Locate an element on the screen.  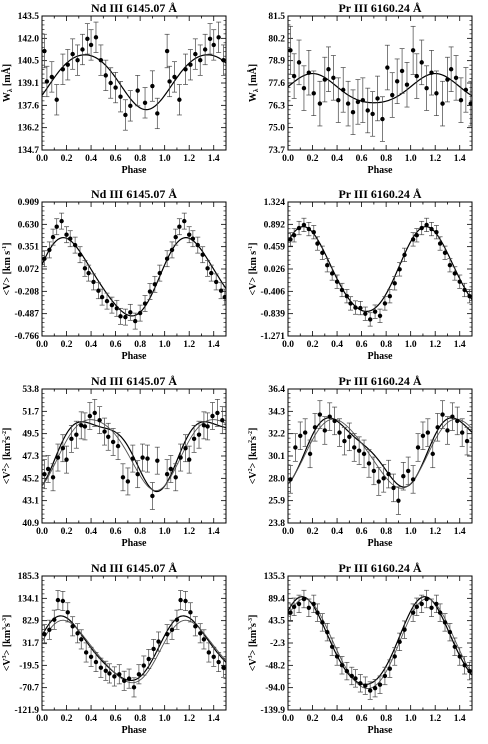
y-tick-label: 142.0 is located at coordinates (29, 39).